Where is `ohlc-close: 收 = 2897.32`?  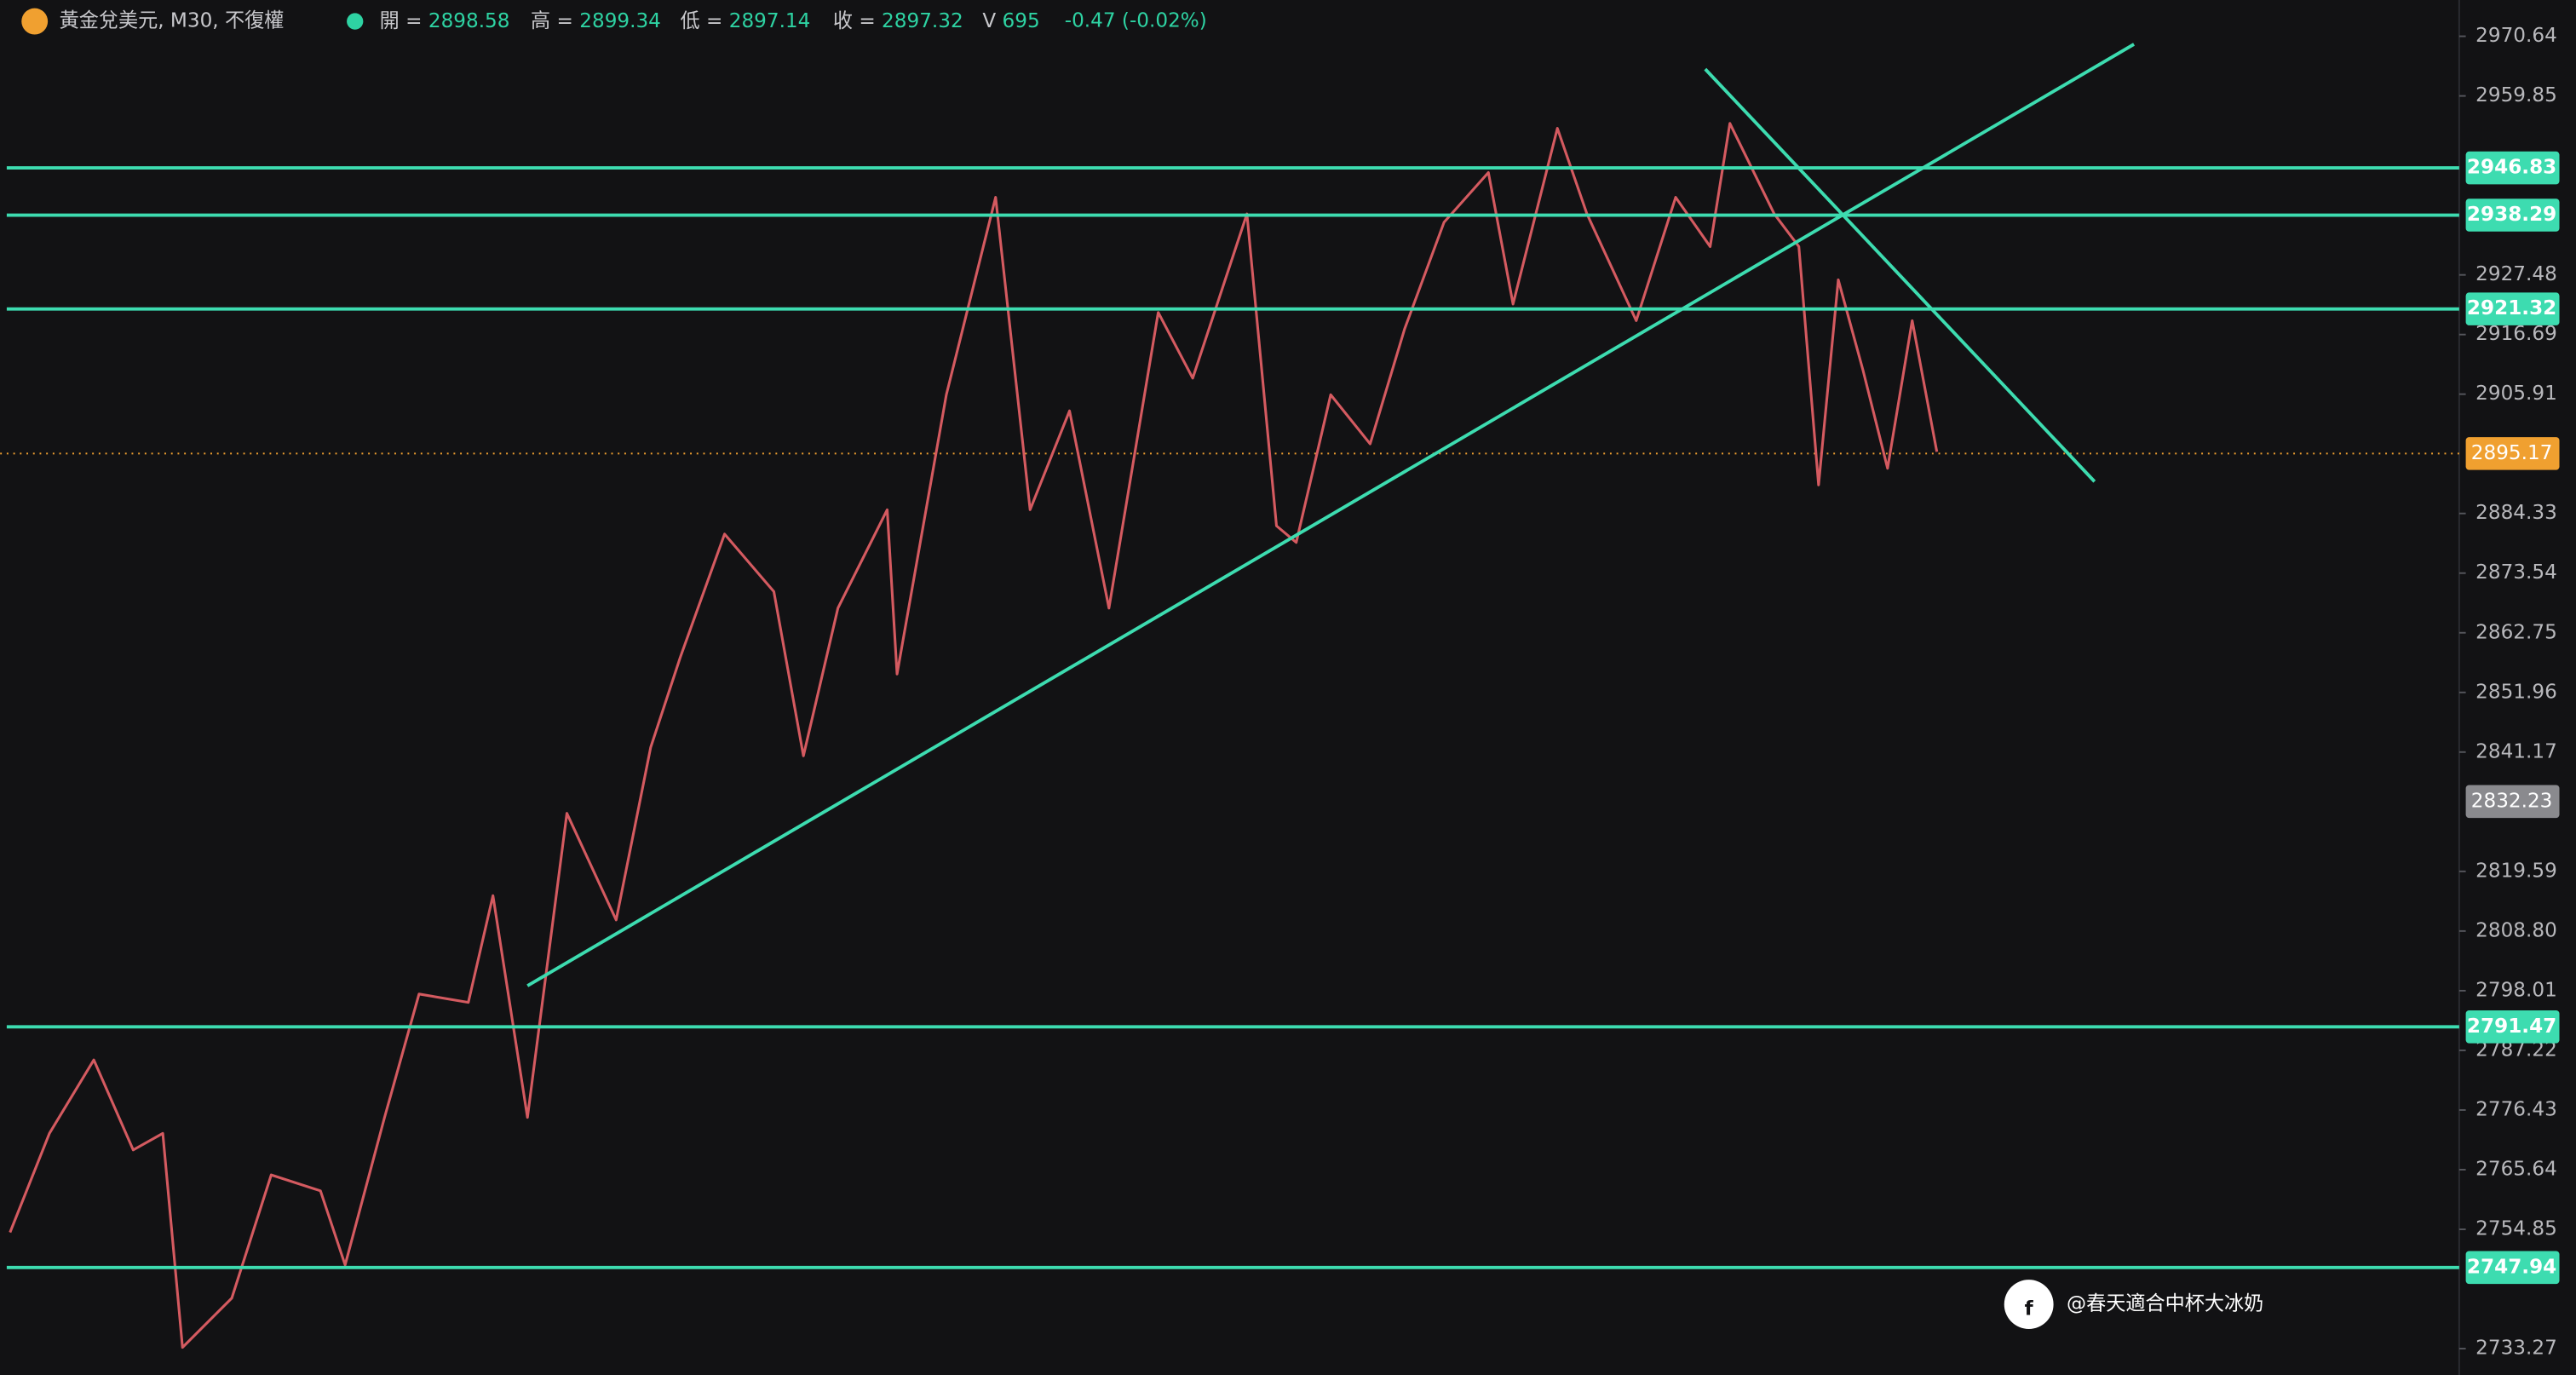 ohlc-close: 收 = 2897.32 is located at coordinates (898, 21).